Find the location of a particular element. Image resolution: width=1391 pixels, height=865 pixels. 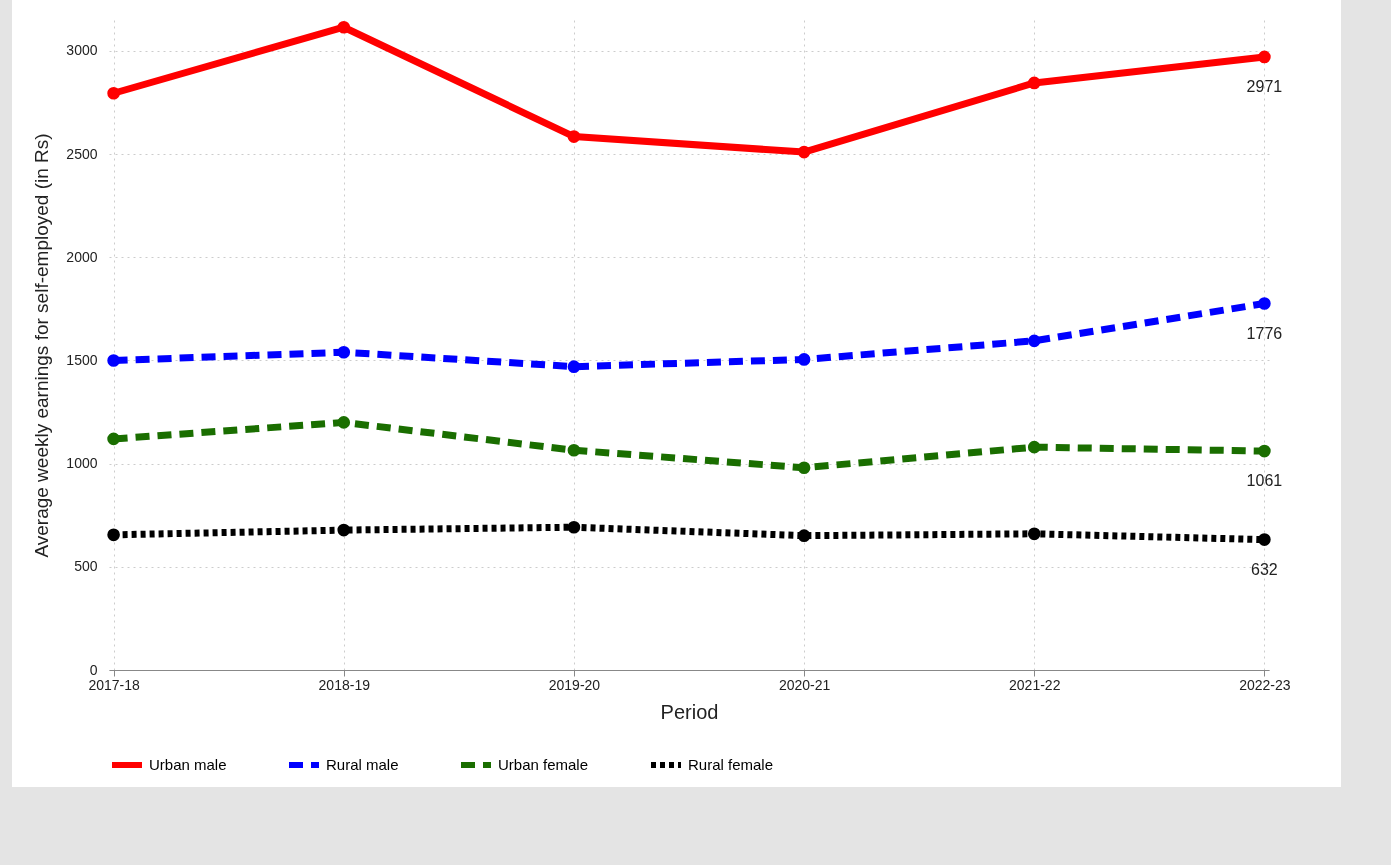

x-tick-label: 2019-20 is located at coordinates (574, 684).